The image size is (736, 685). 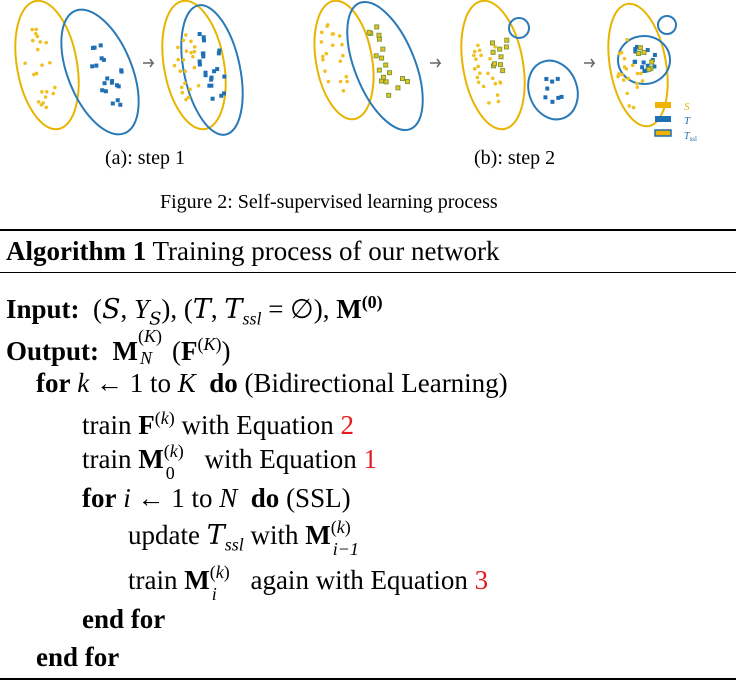 What do you see at coordinates (76, 251) in the screenshot?
I see `algorithm-label: Algorithm 1` at bounding box center [76, 251].